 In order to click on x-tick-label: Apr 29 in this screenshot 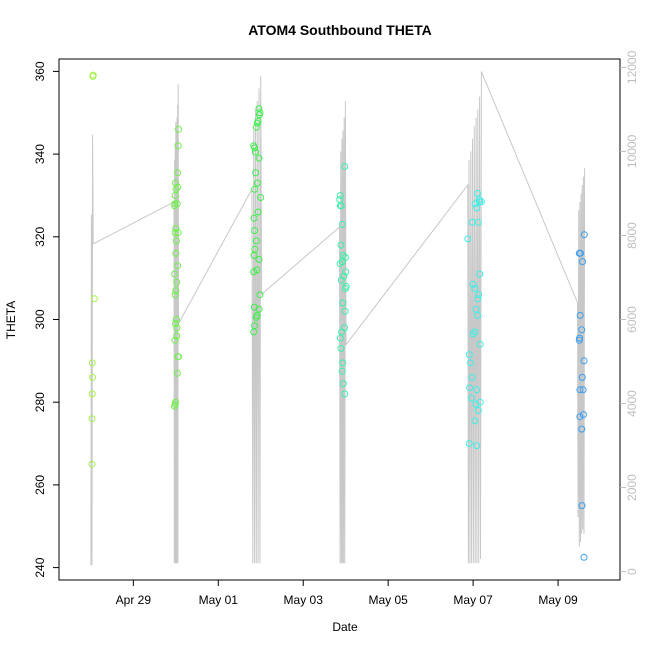, I will do `click(134, 600)`.